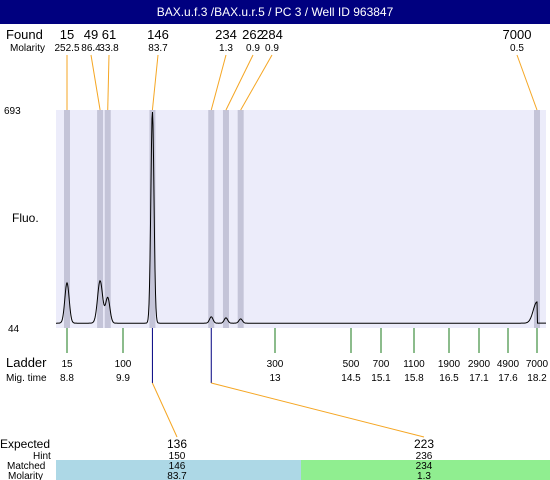  I want to click on matched-molarity-value: 83.7, so click(177, 475).